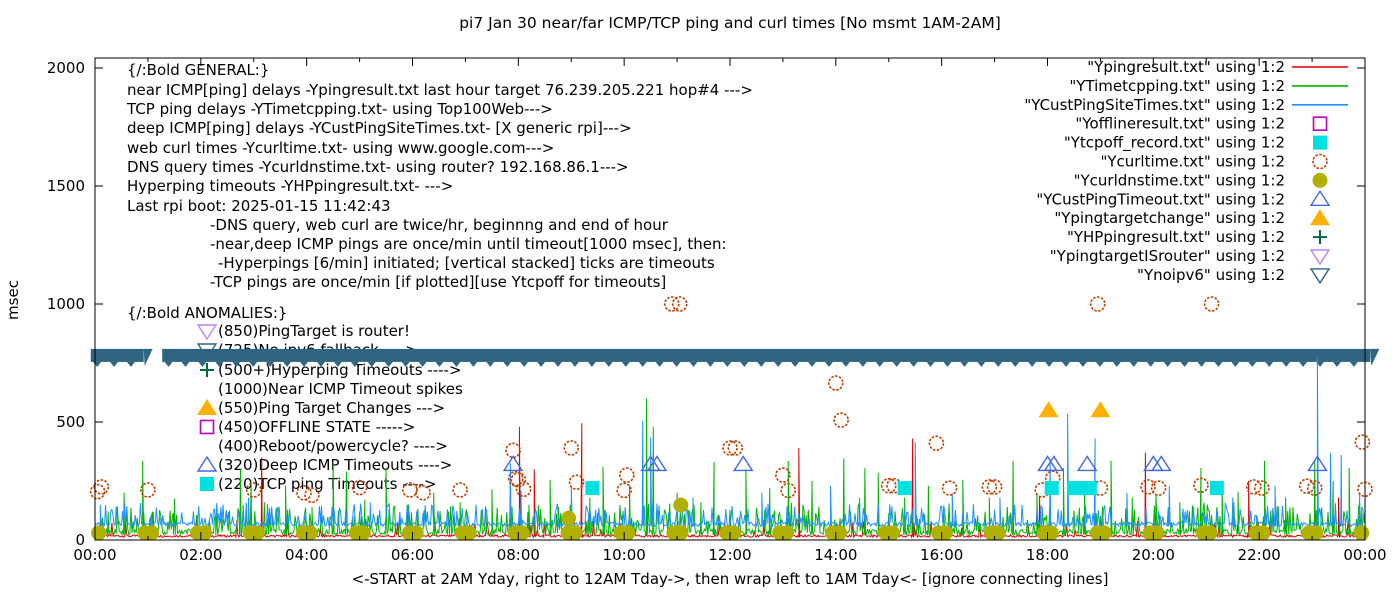 The width and height of the screenshot is (1400, 604). What do you see at coordinates (333, 446) in the screenshot?
I see `anomaly-note-line: (400)Reboot/powercycle? ---->` at bounding box center [333, 446].